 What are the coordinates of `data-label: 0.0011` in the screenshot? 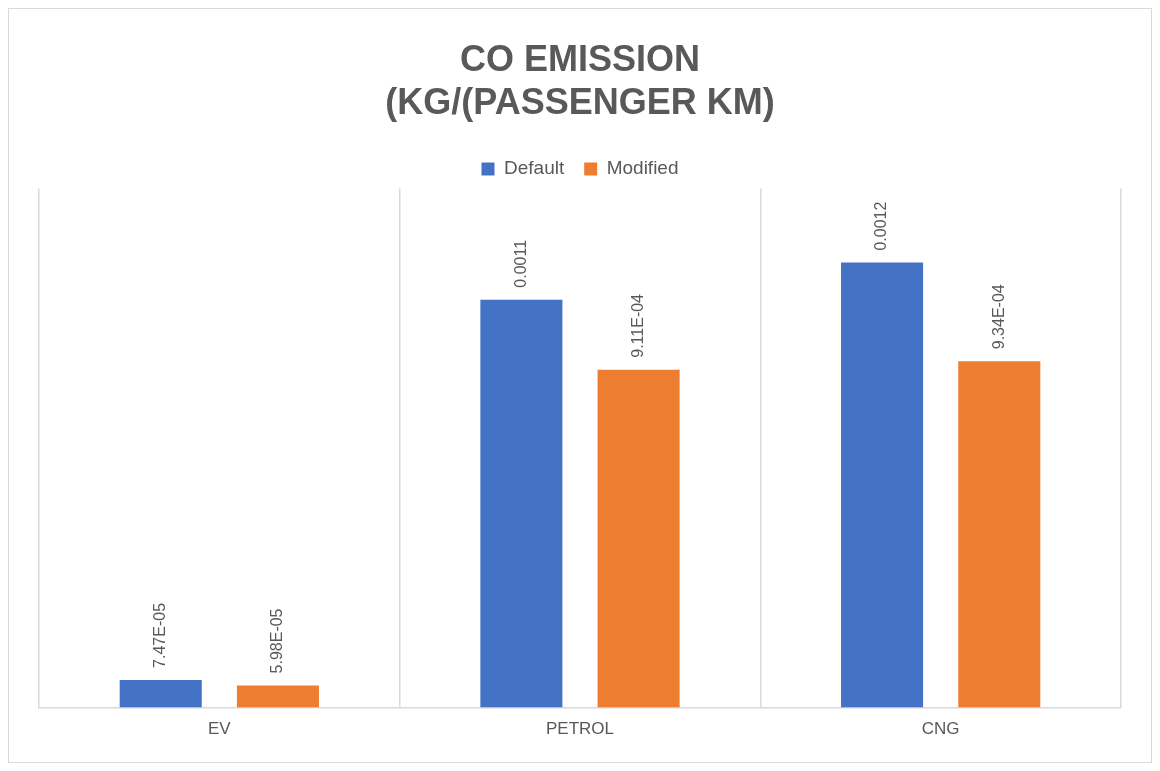 It's located at (520, 263).